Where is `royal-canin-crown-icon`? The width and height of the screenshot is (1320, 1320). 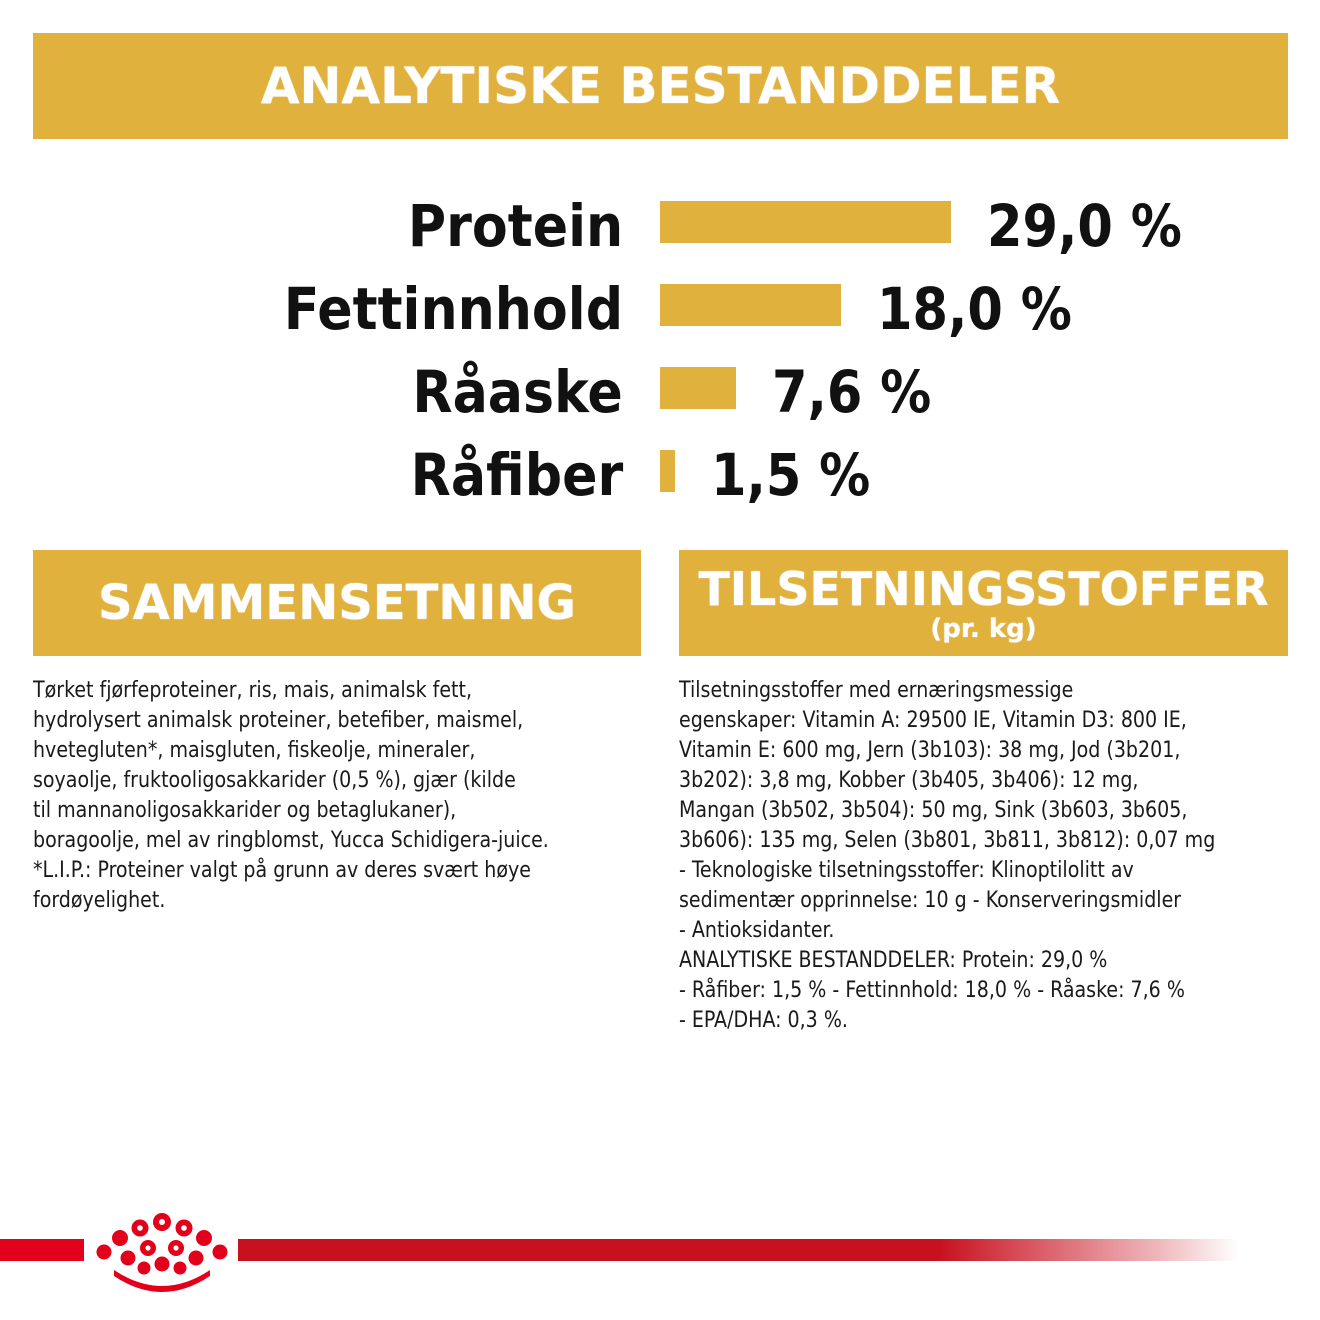 royal-canin-crown-icon is located at coordinates (162, 1252).